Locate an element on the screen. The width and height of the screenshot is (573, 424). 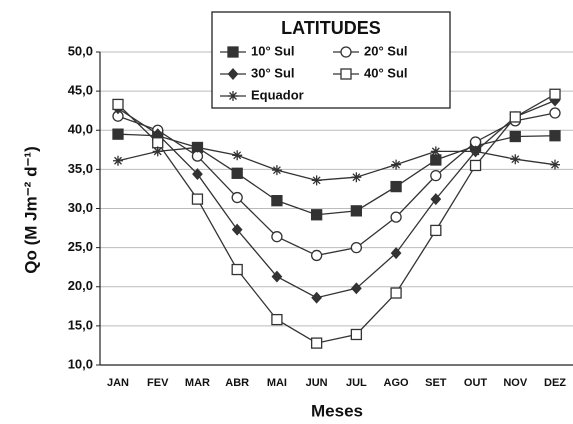
x-tick-label: JUN is located at coordinates (317, 383).